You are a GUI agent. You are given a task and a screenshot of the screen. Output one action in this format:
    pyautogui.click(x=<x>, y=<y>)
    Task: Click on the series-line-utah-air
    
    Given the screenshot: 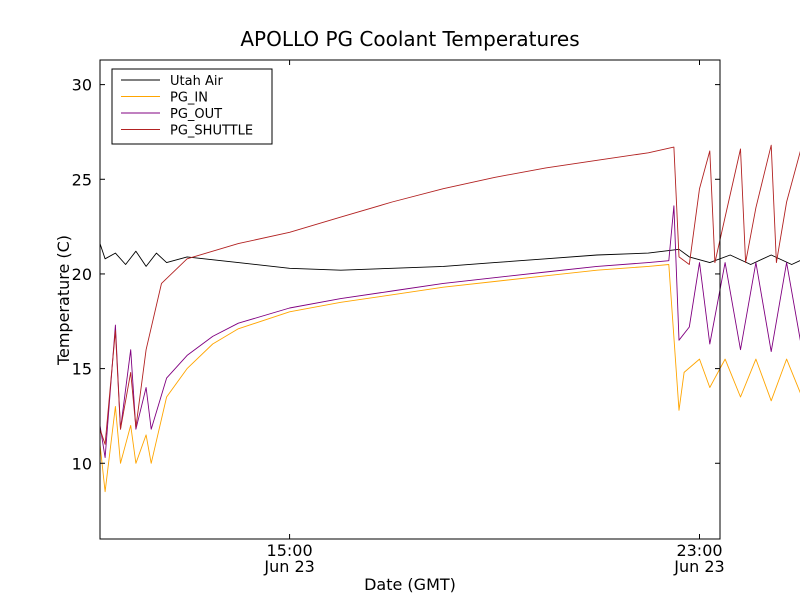 What is the action you would take?
    pyautogui.click(x=449, y=257)
    